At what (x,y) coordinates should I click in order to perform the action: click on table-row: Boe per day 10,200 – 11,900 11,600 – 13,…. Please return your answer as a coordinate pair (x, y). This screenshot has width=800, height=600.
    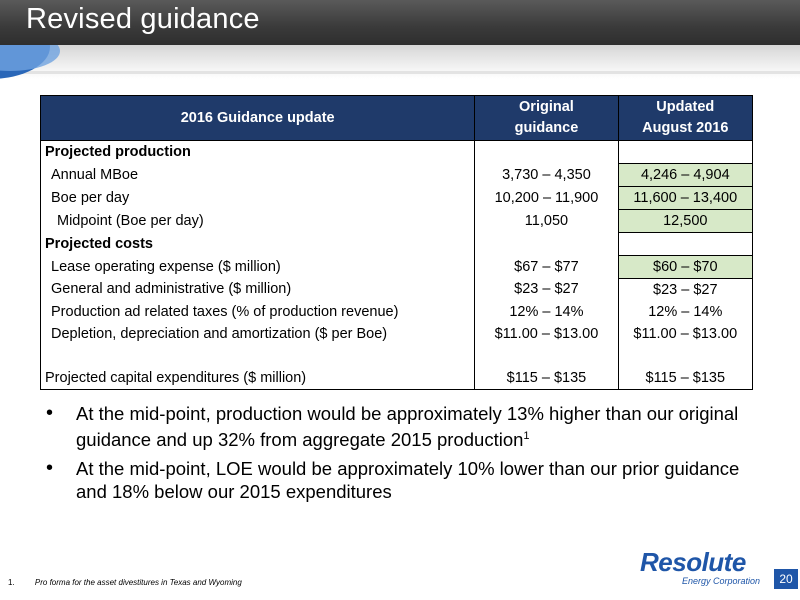
    Looking at the image, I should click on (397, 198).